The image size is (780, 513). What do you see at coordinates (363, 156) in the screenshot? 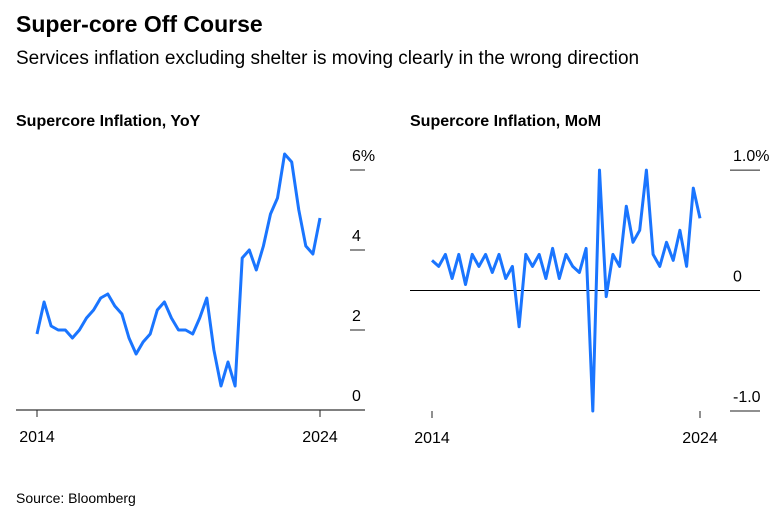
I see `y-tick-label: 6%` at bounding box center [363, 156].